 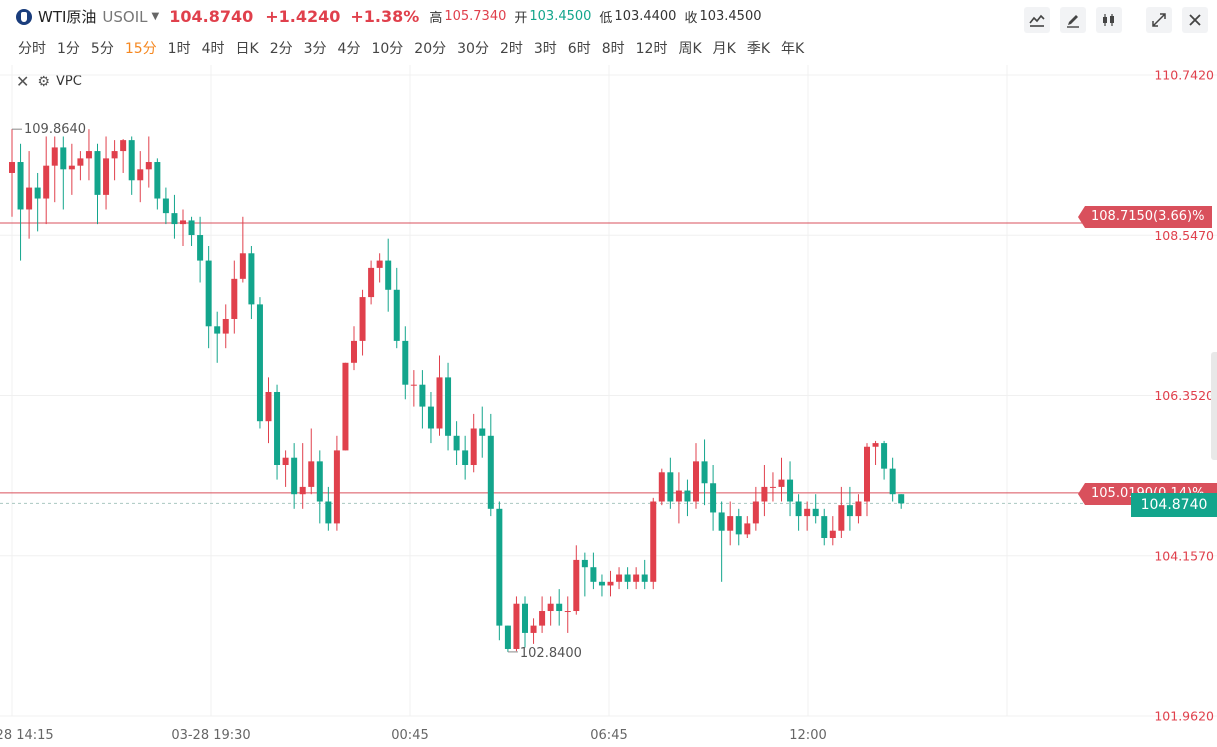 I want to click on period-tab: 2时, so click(x=511, y=49).